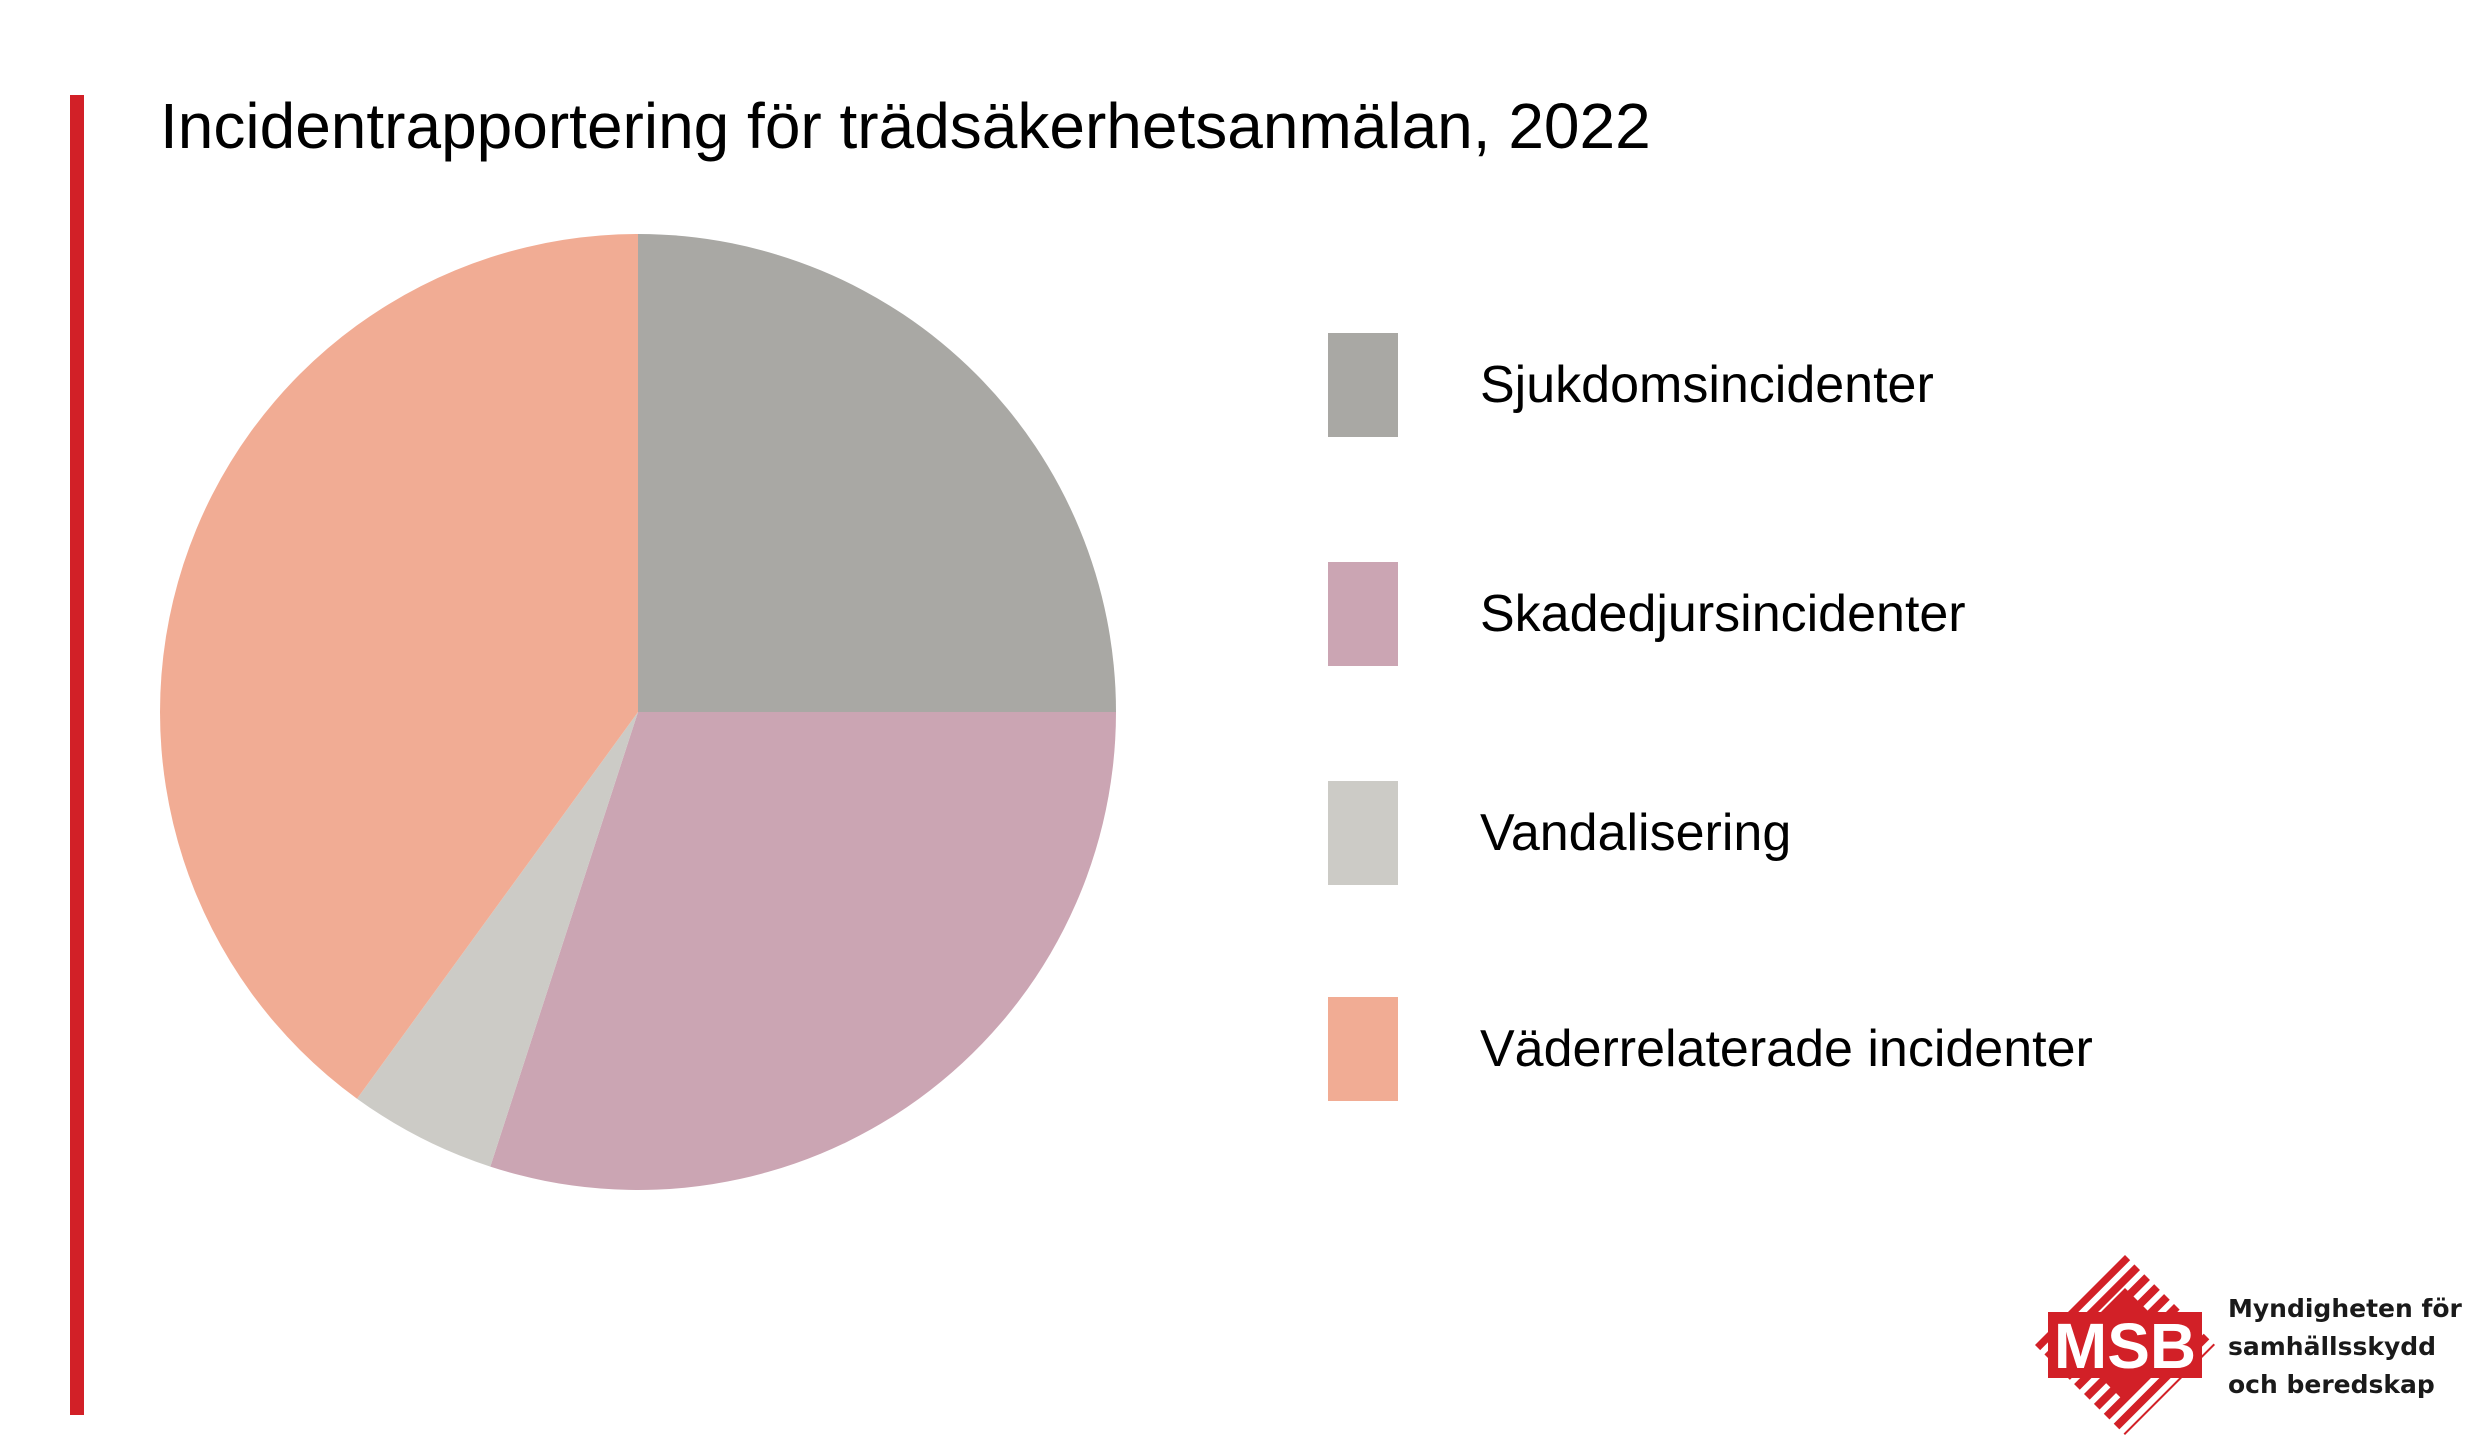  I want to click on legend-item: Sjukdomsincidenter, so click(1631, 385).